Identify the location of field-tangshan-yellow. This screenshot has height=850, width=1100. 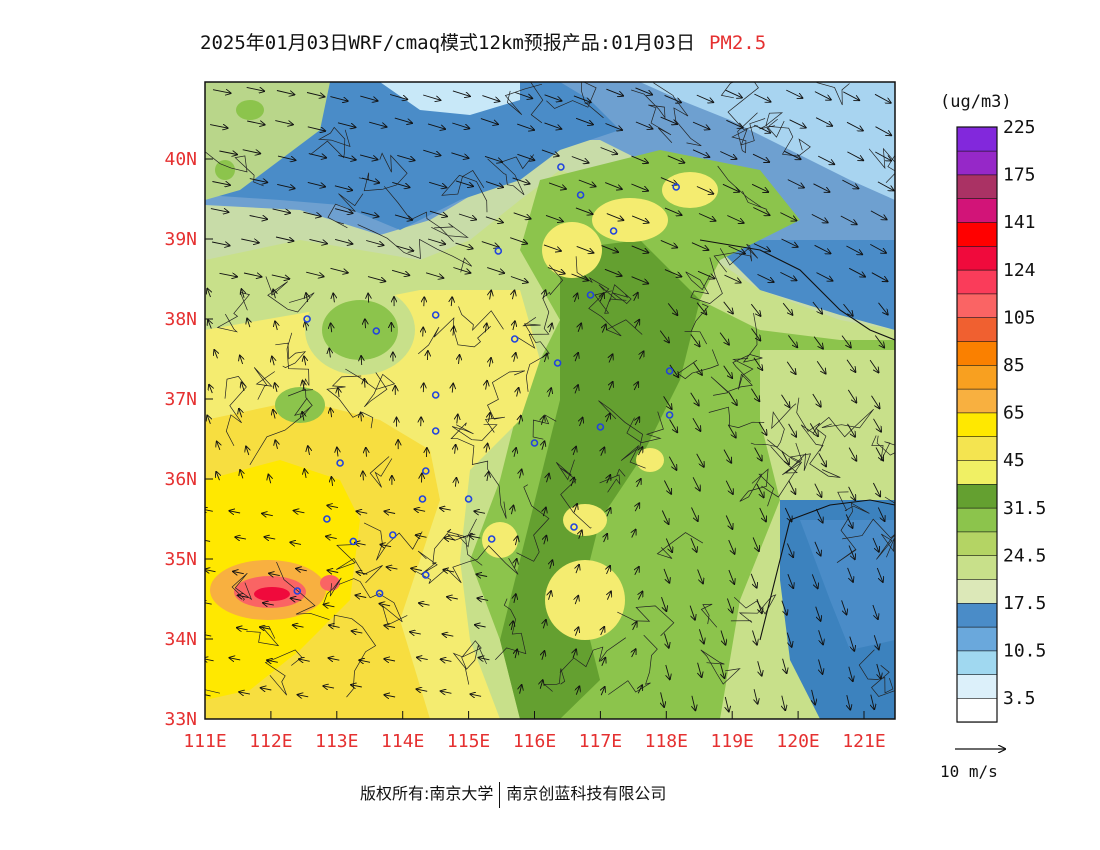
(690, 190).